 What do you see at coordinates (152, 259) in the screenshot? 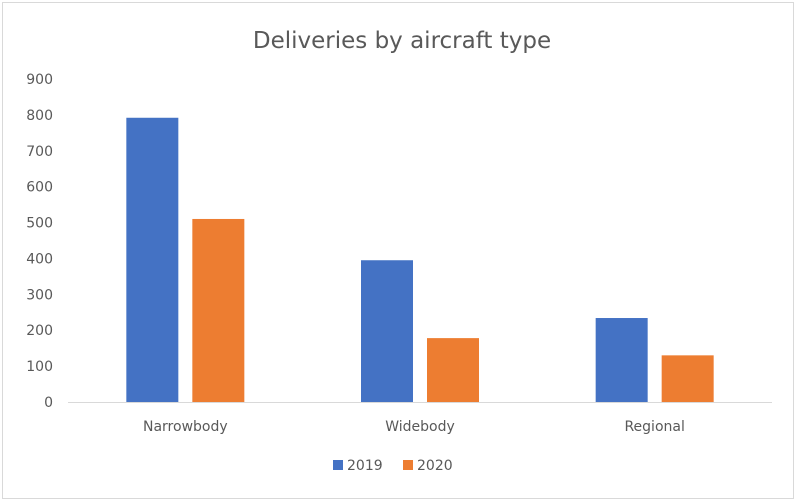
I see `bar-narrowbody-2019` at bounding box center [152, 259].